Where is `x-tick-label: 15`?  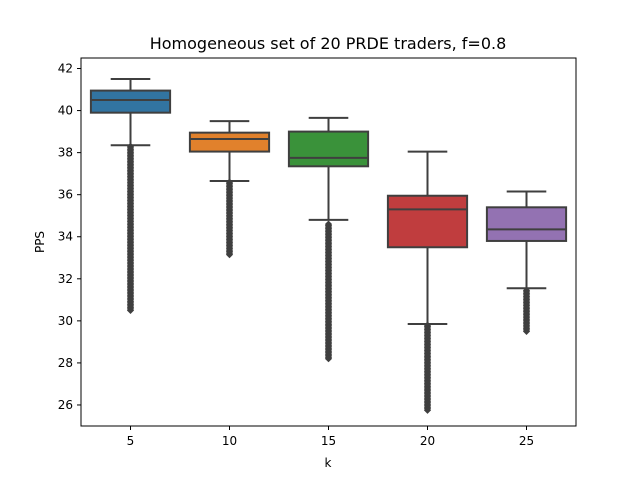
x-tick-label: 15 is located at coordinates (328, 441).